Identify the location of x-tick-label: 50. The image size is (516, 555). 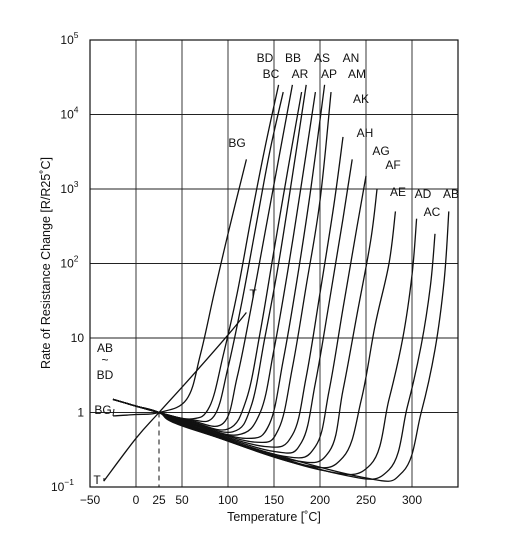
(182, 500).